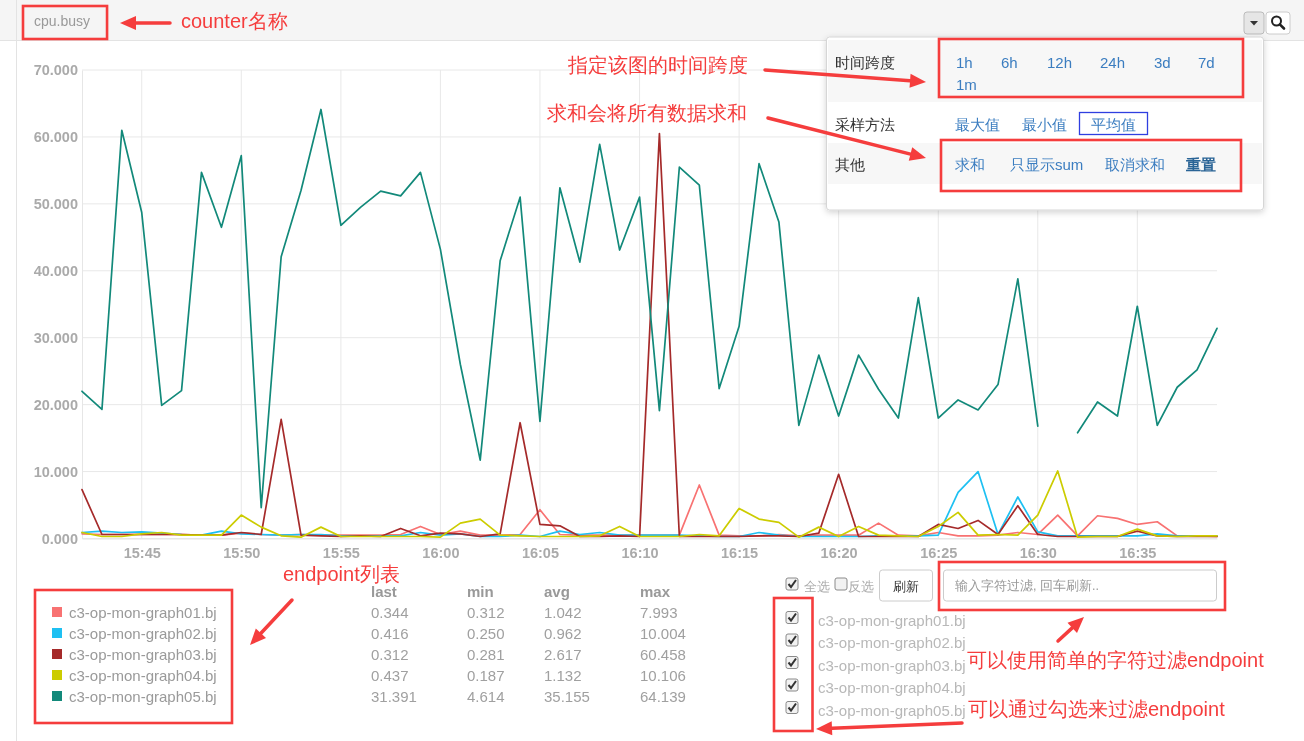 The width and height of the screenshot is (1304, 741). Describe the element at coordinates (557, 591) in the screenshot. I see `text: avg` at that location.